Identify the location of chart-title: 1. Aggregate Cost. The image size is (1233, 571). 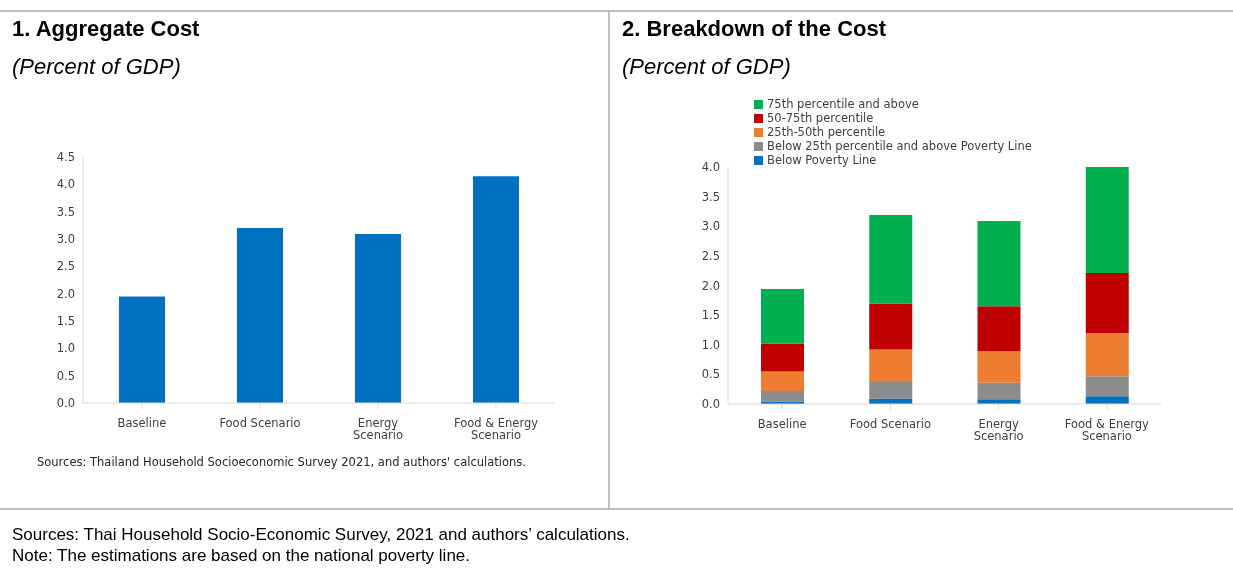
(106, 29).